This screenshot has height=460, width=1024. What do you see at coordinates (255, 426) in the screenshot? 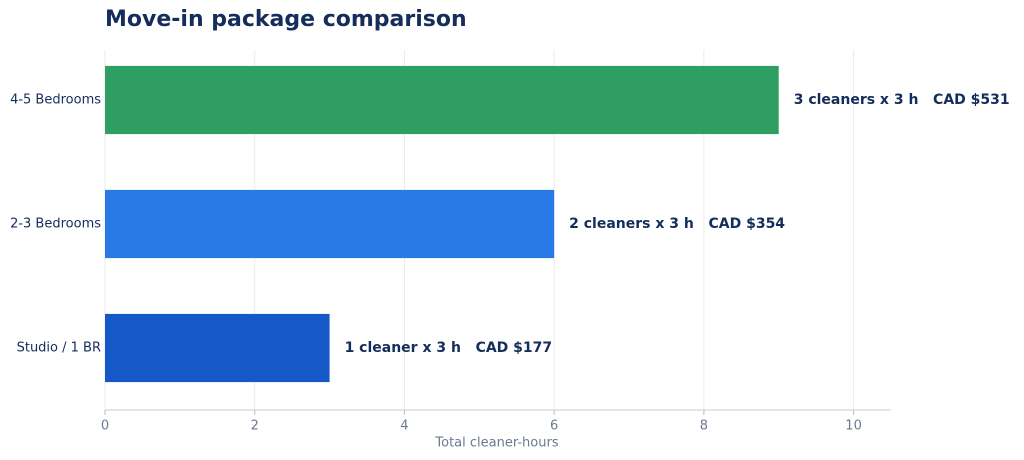
I see `x-tick-label: 2` at bounding box center [255, 426].